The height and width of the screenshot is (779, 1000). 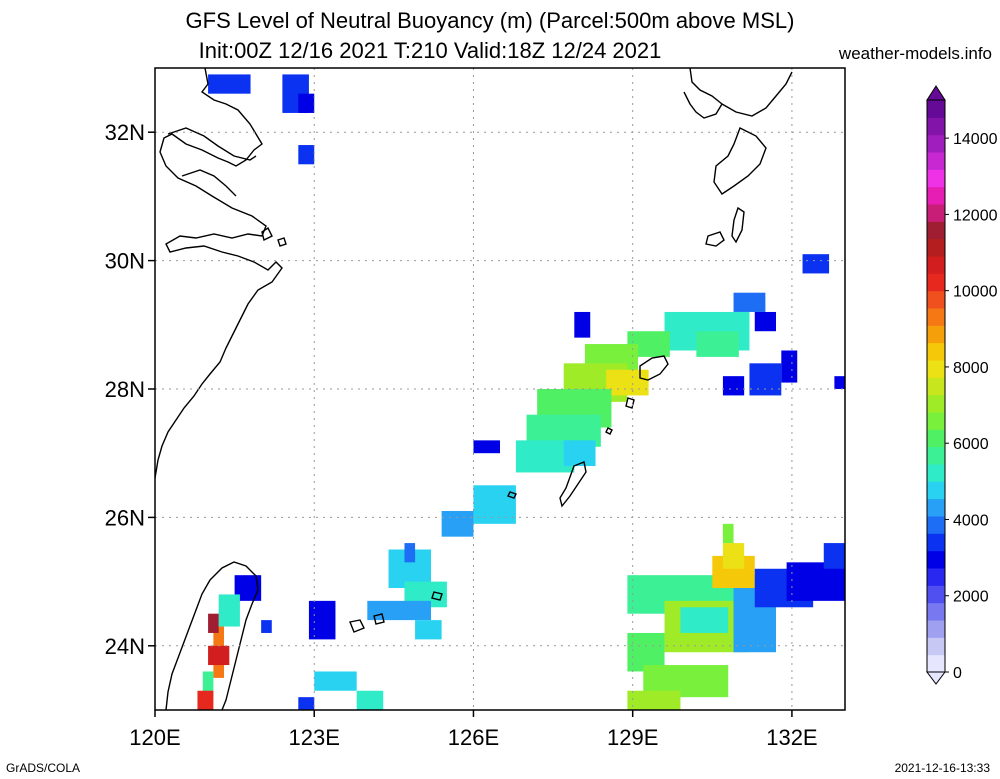 What do you see at coordinates (125, 517) in the screenshot?
I see `lat-label: 26N` at bounding box center [125, 517].